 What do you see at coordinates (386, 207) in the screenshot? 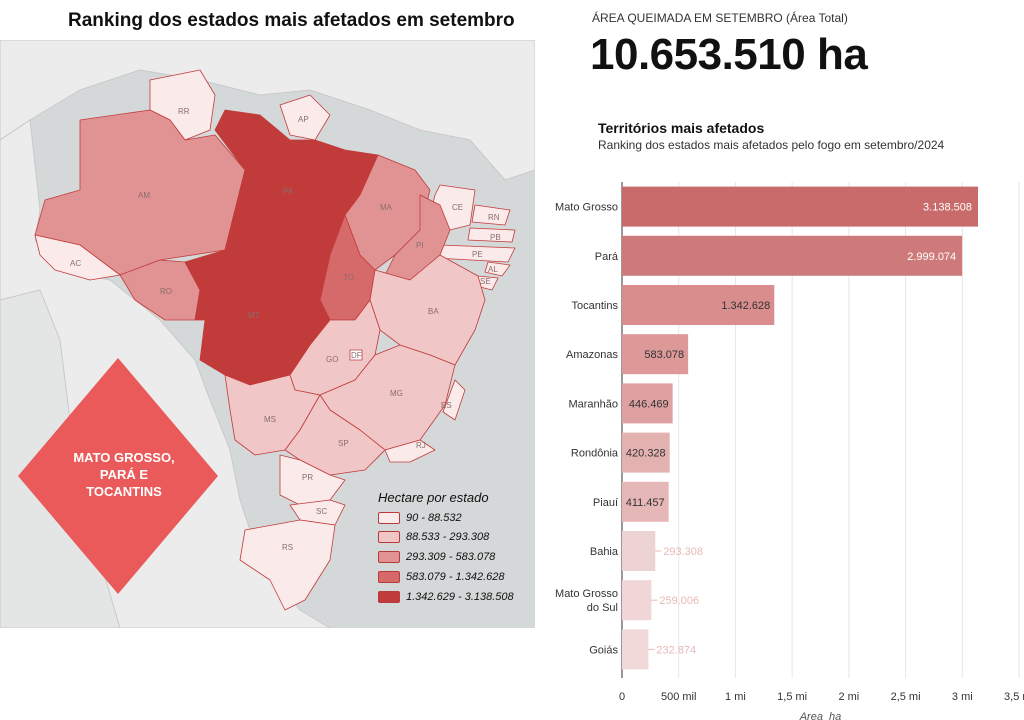
I see `state-label: MA` at bounding box center [386, 207].